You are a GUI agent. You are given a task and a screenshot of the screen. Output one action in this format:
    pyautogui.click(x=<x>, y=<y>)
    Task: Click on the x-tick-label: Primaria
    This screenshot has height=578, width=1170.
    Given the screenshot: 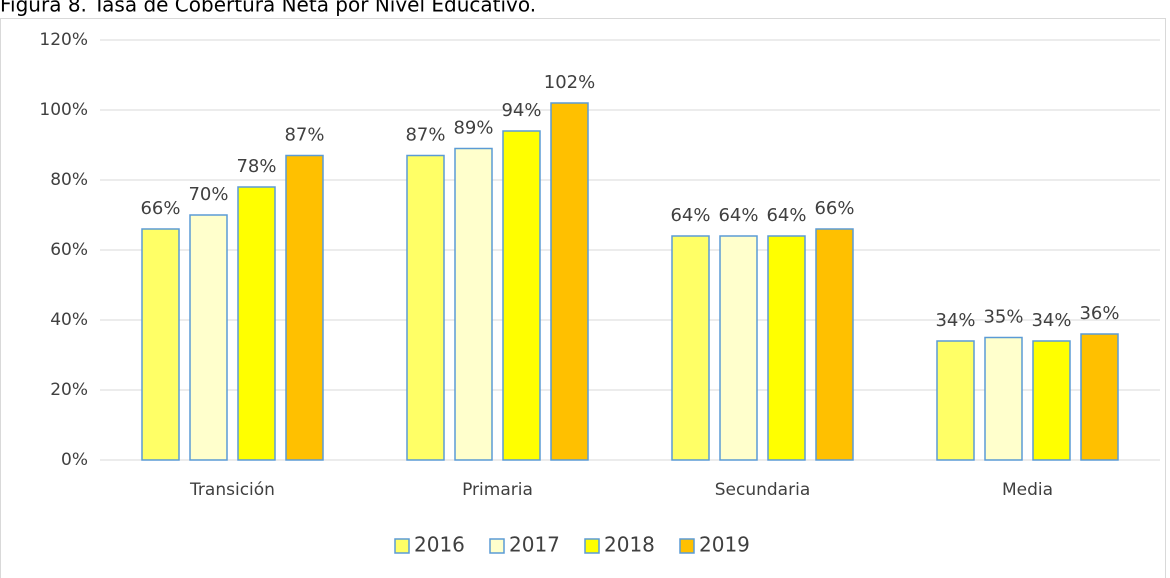 What is the action you would take?
    pyautogui.click(x=497, y=490)
    